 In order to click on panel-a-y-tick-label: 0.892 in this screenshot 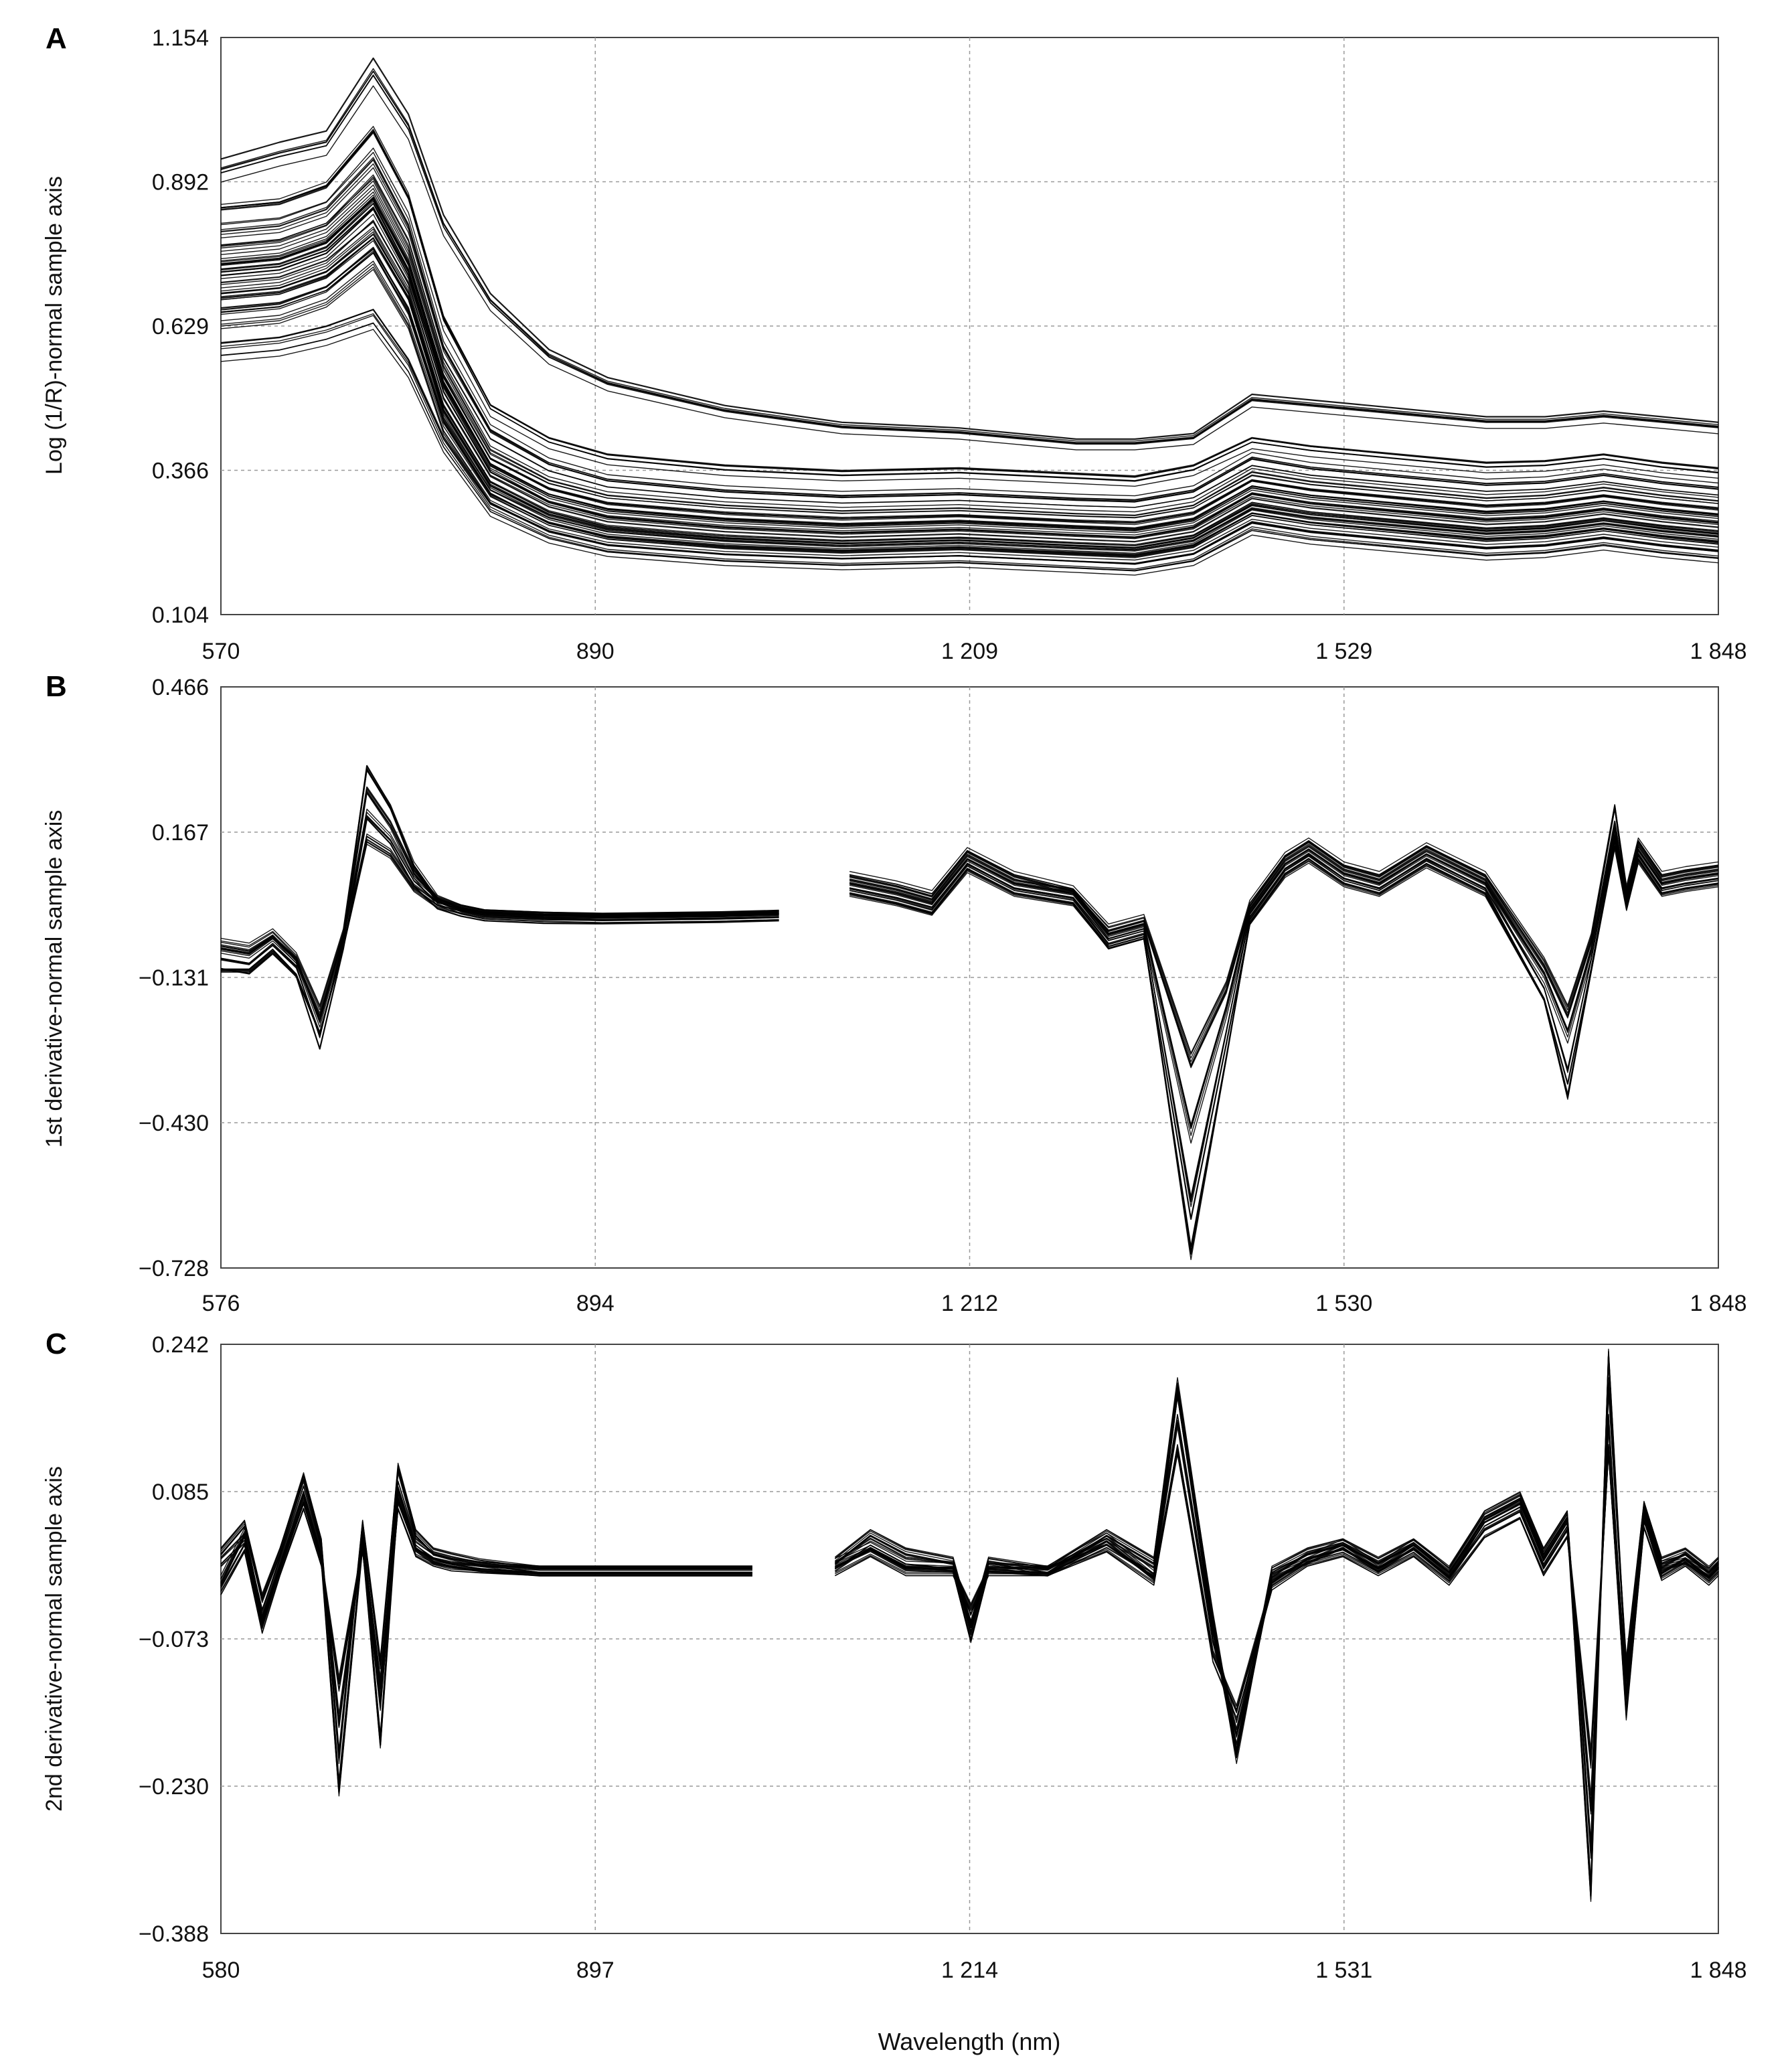, I will do `click(180, 183)`.